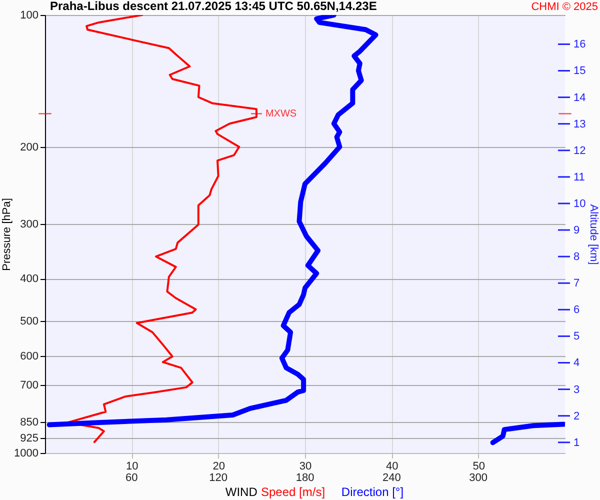 The height and width of the screenshot is (500, 600). I want to click on x2-tick-label: 60, so click(132, 478).